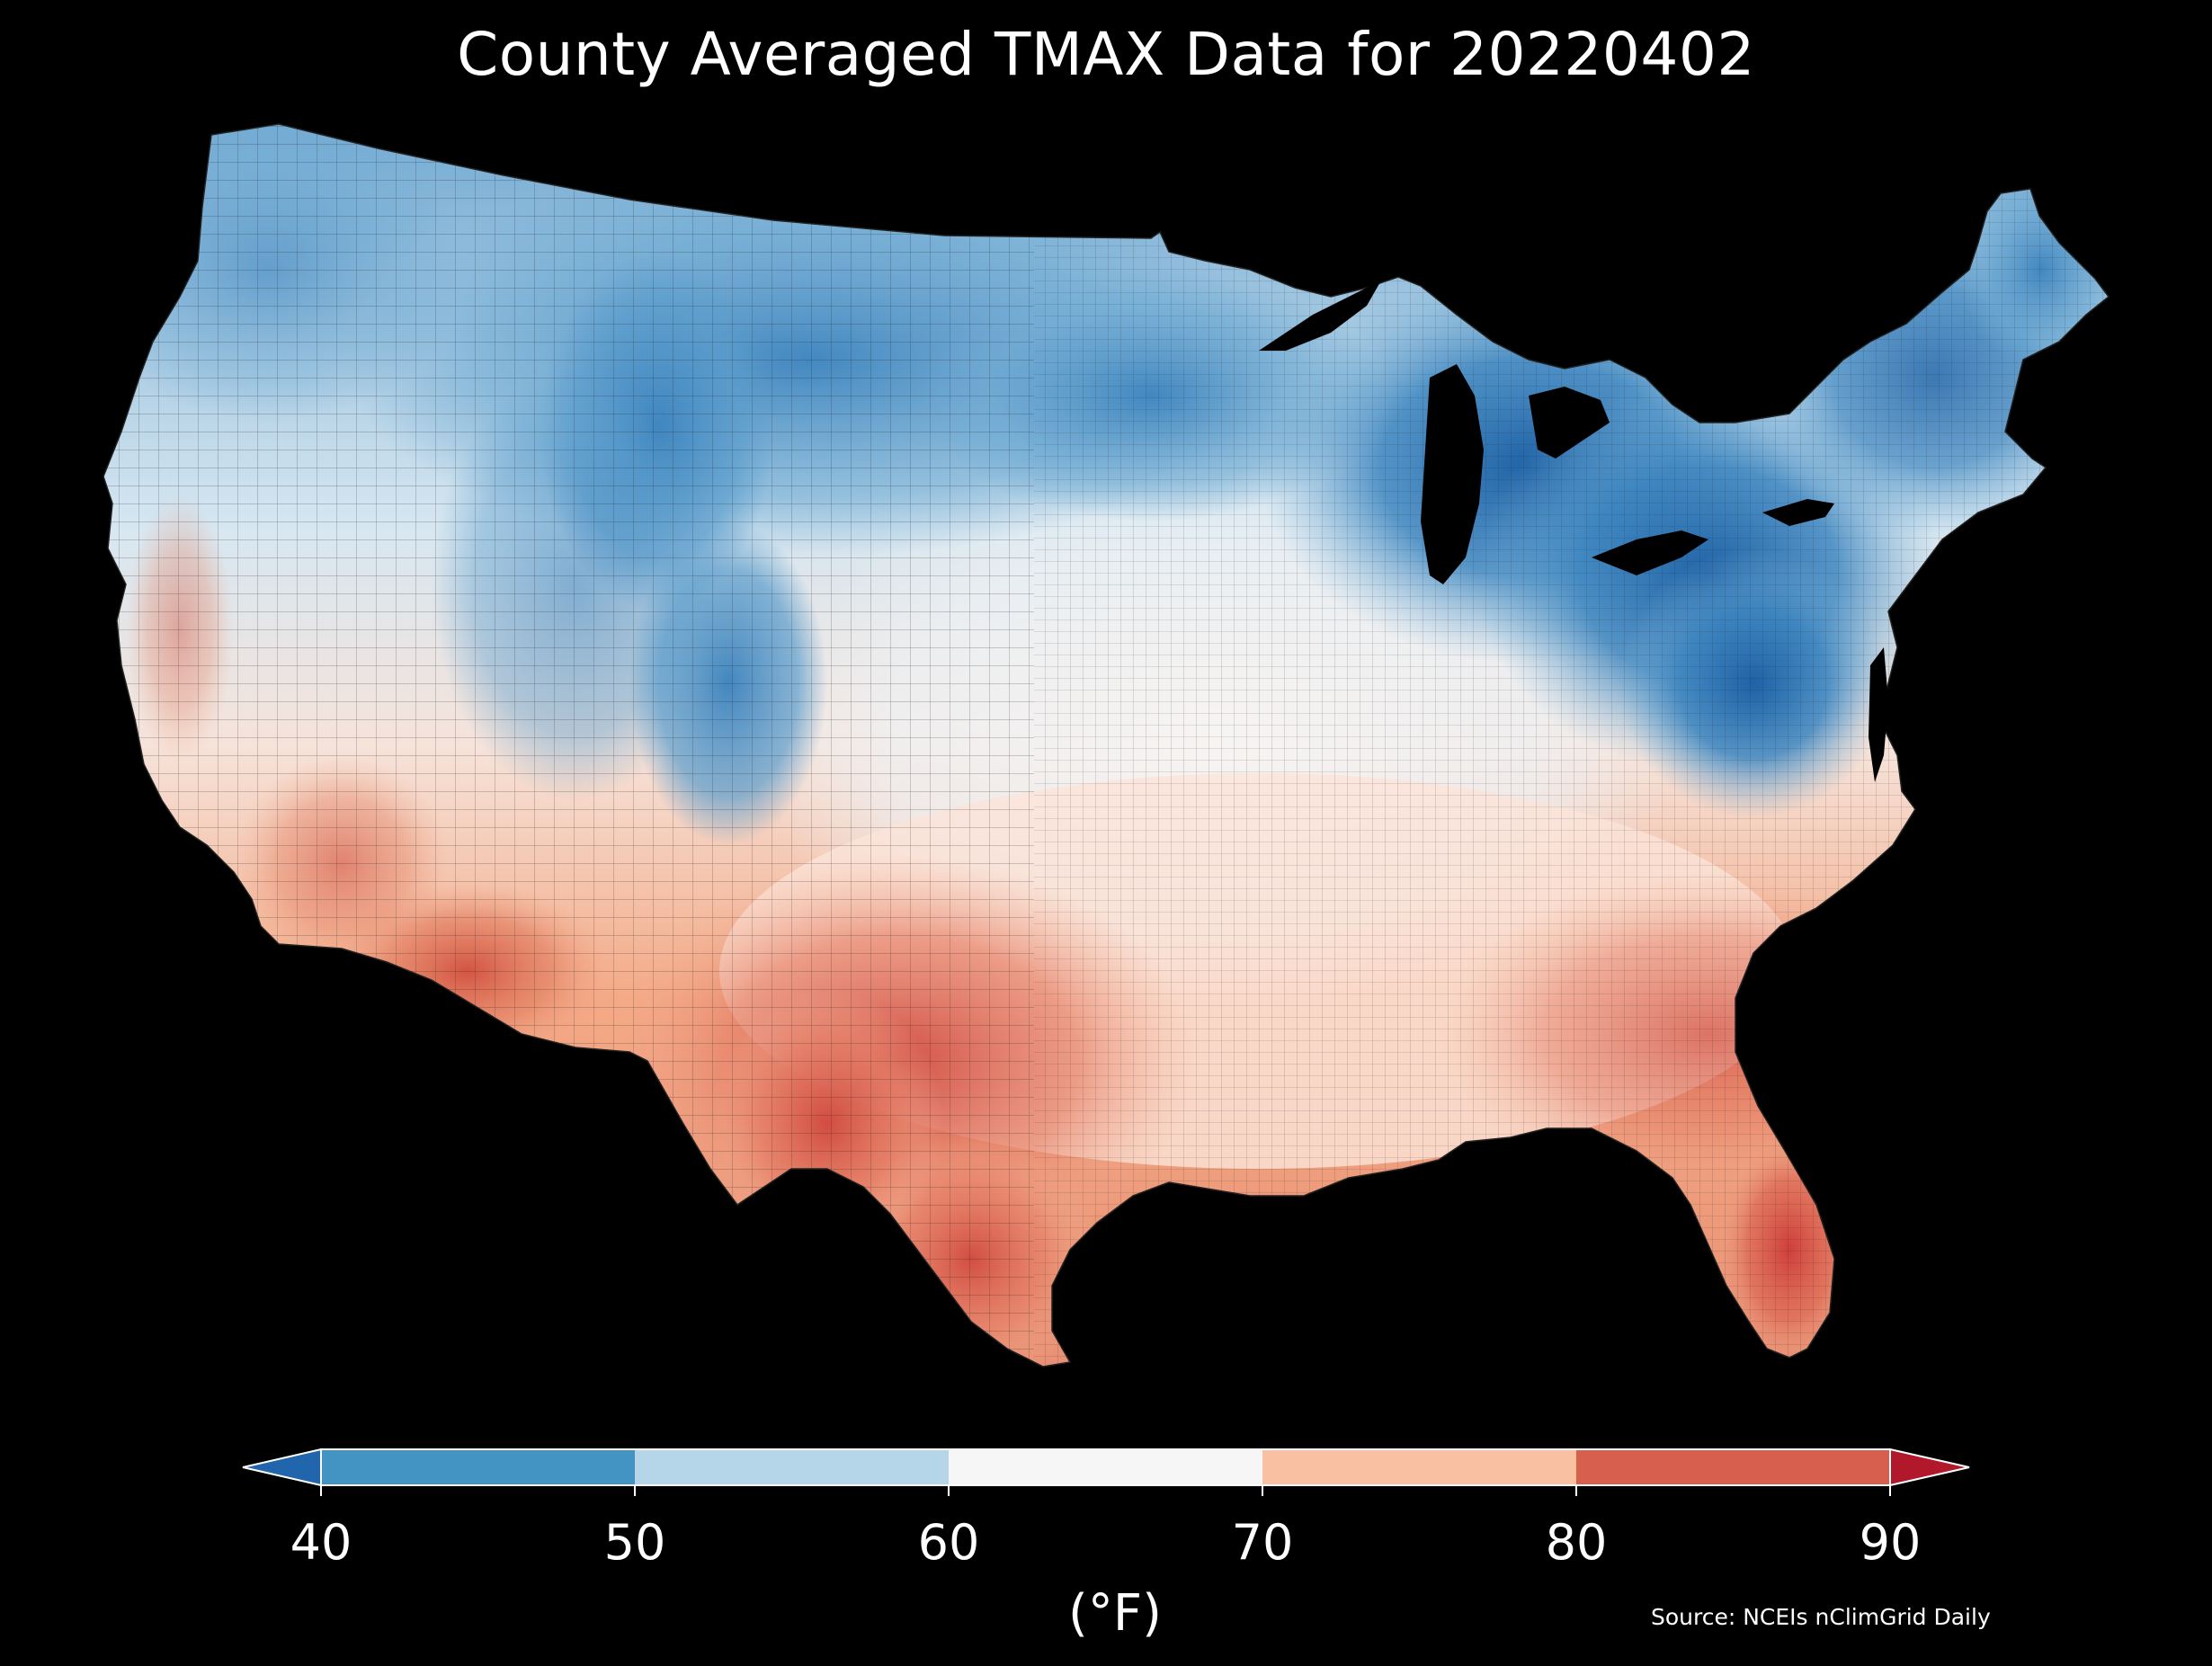 This screenshot has width=2212, height=1666. I want to click on colorbar-tick-label: 90, so click(1890, 1542).